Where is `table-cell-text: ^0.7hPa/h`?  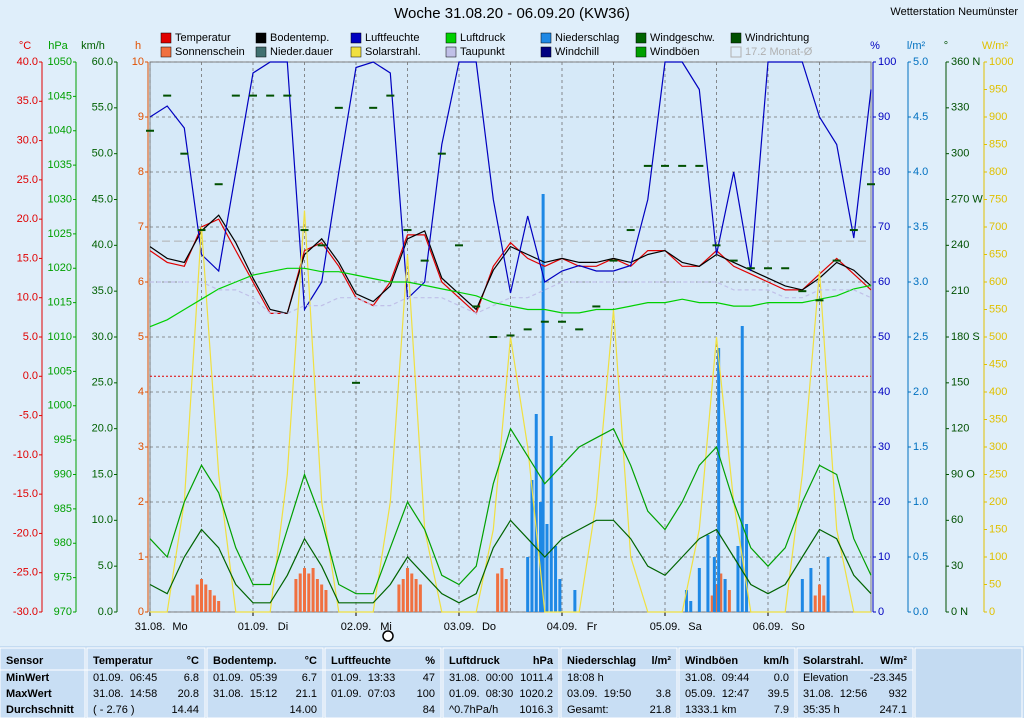
table-cell-text: ^0.7hPa/h is located at coordinates (473, 710).